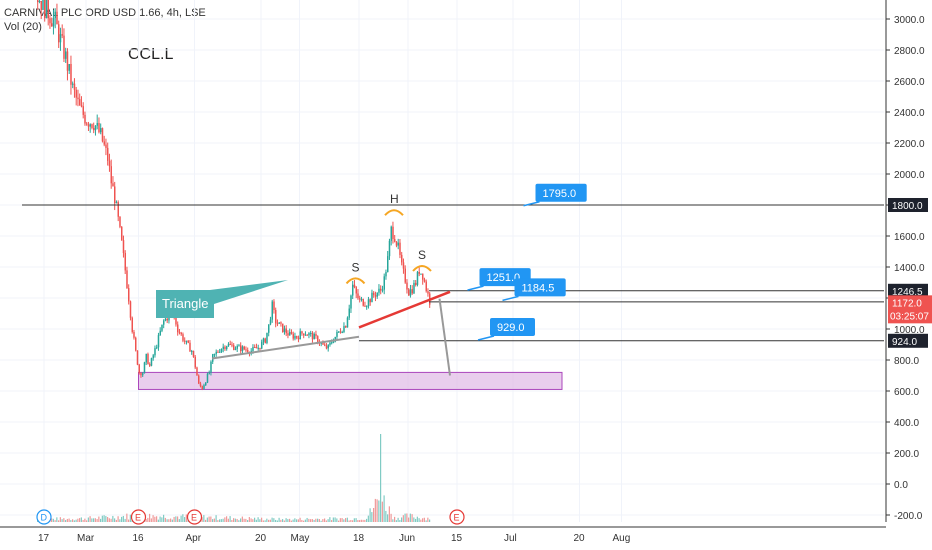 This screenshot has width=932, height=550. Describe the element at coordinates (486, 338) in the screenshot. I see `callout-pointer` at that location.